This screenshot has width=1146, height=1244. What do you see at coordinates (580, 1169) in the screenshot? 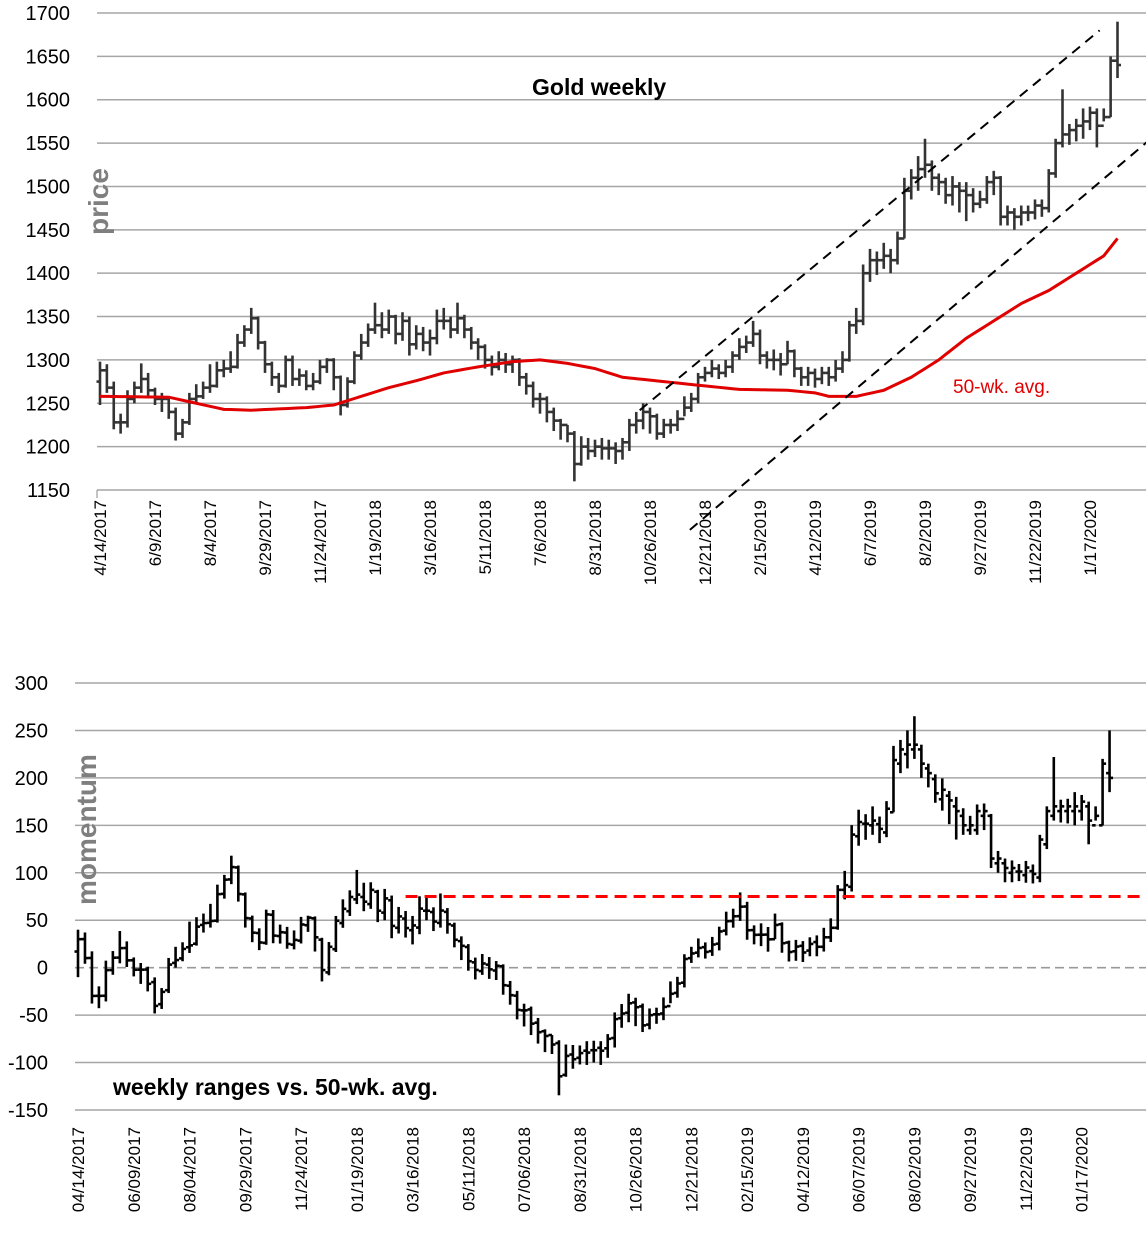
I see `momentum-x-tick-label: 08/31/2018` at bounding box center [580, 1169].